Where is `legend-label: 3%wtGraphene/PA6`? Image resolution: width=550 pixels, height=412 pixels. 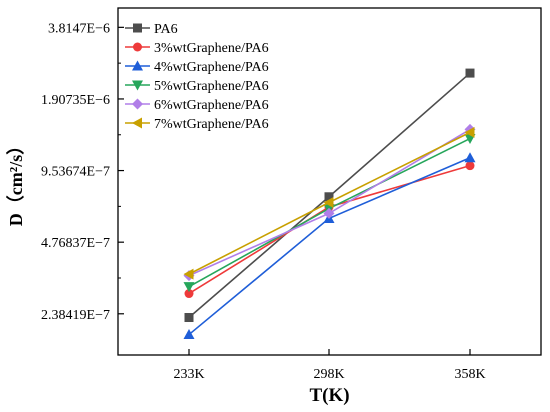 legend-label: 3%wtGraphene/PA6 is located at coordinates (211, 48).